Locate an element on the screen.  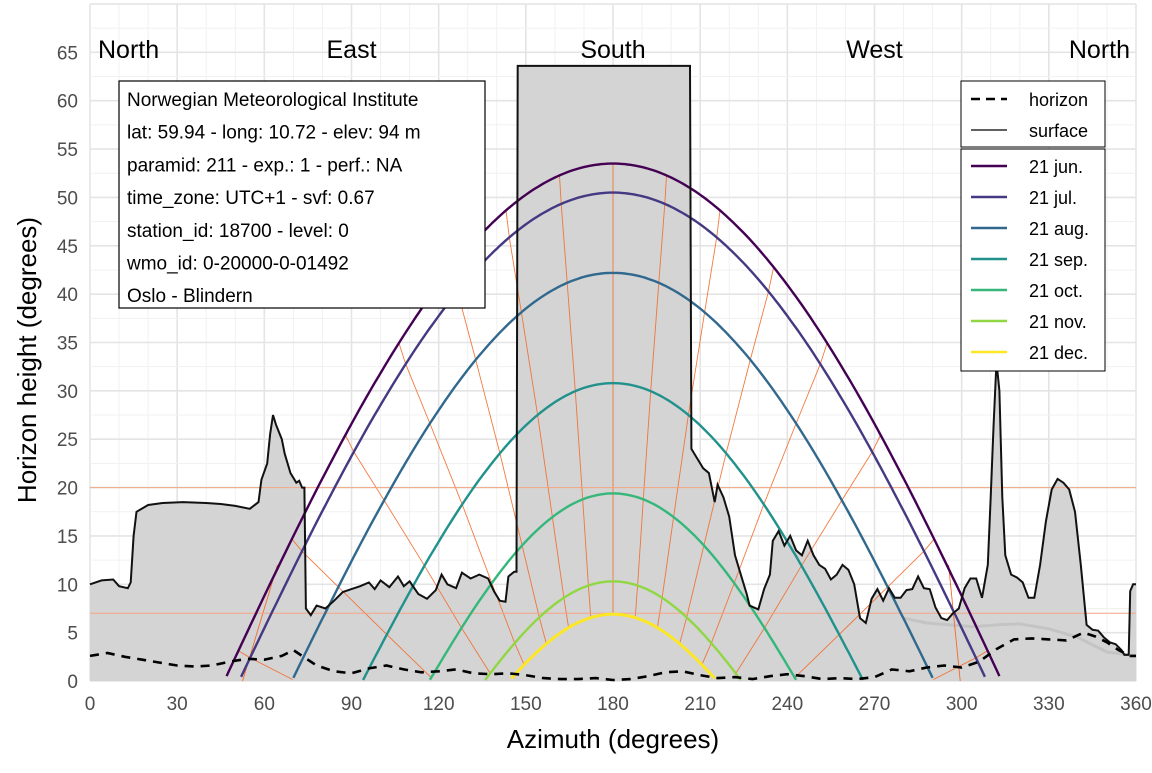
horizon-line is located at coordinates (612, 656).